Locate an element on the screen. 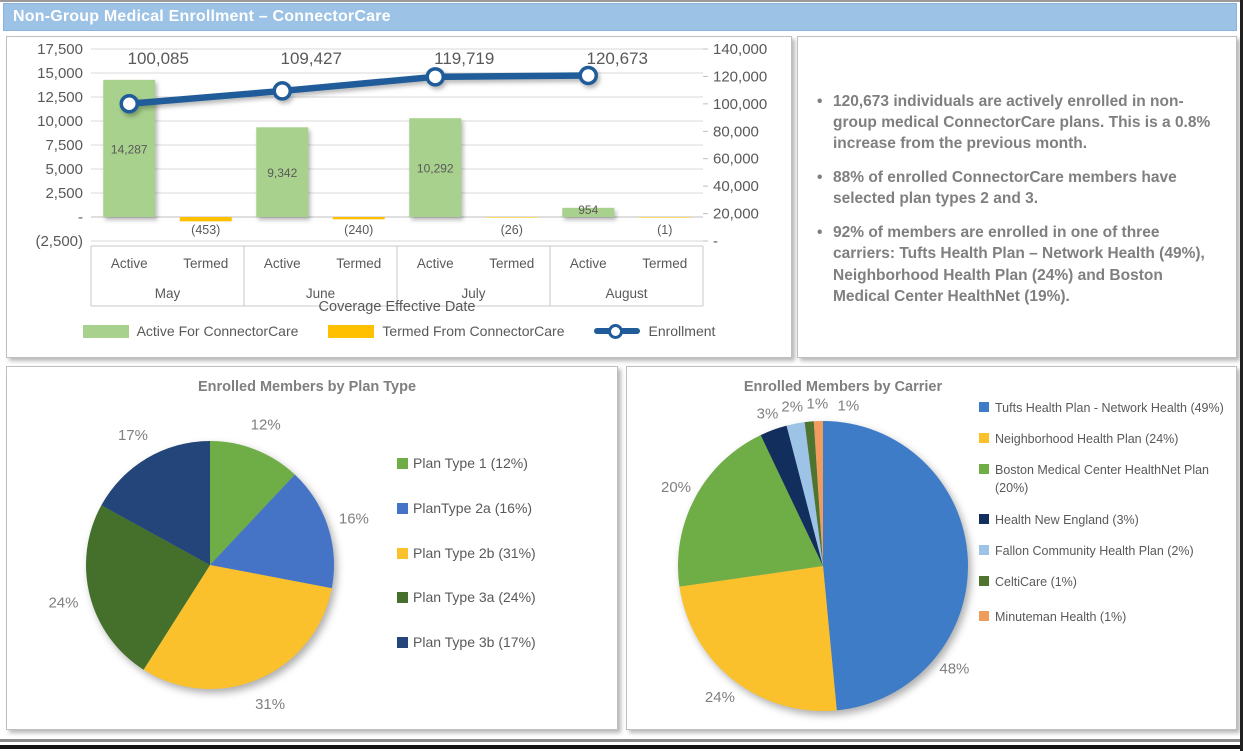  carrier-pie is located at coordinates (823, 566).